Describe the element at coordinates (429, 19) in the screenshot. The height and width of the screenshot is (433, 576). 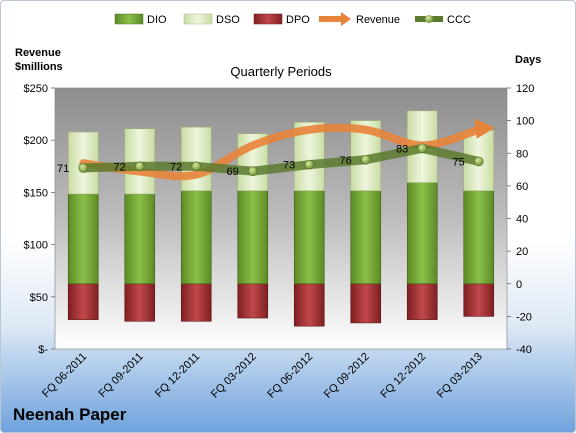
I see `legend-swatch-ccc` at that location.